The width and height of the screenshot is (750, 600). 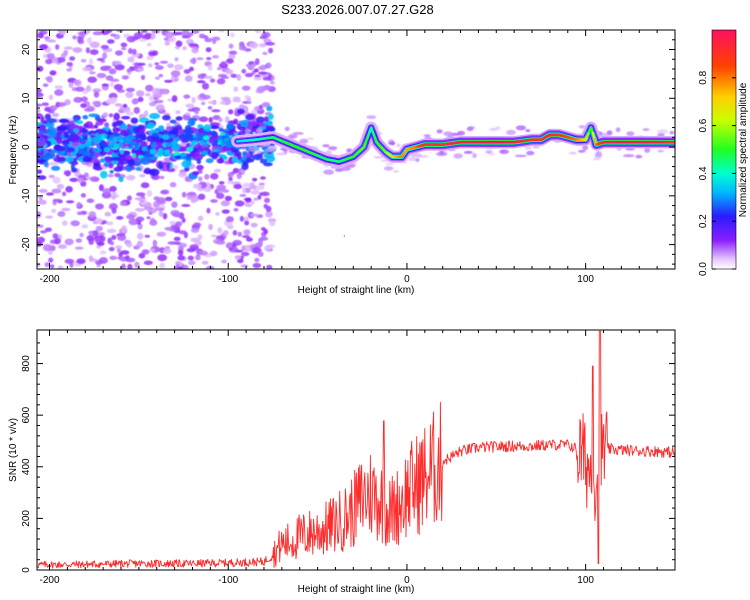 What do you see at coordinates (26, 195) in the screenshot?
I see `y-tick-label: -10` at bounding box center [26, 195].